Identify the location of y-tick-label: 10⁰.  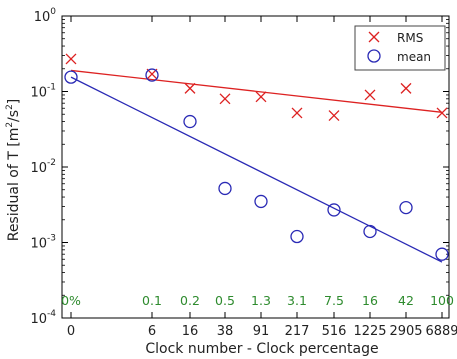
(45, 16).